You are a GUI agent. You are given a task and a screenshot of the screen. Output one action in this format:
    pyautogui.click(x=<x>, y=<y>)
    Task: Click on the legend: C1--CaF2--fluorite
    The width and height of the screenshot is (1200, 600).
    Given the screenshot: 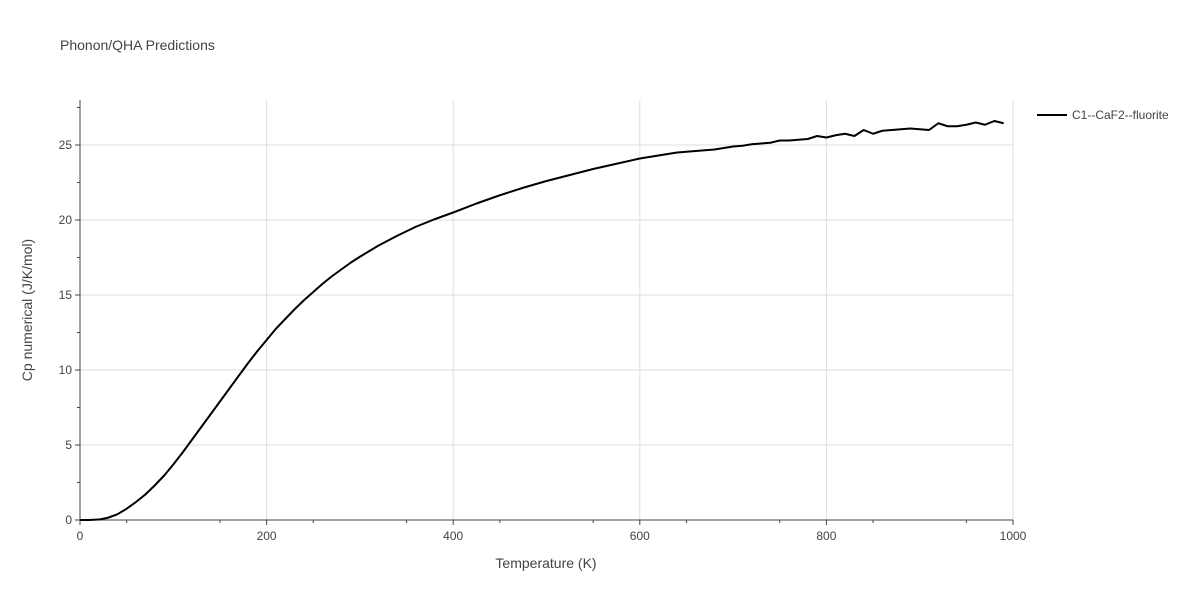 What is the action you would take?
    pyautogui.click(x=1103, y=115)
    